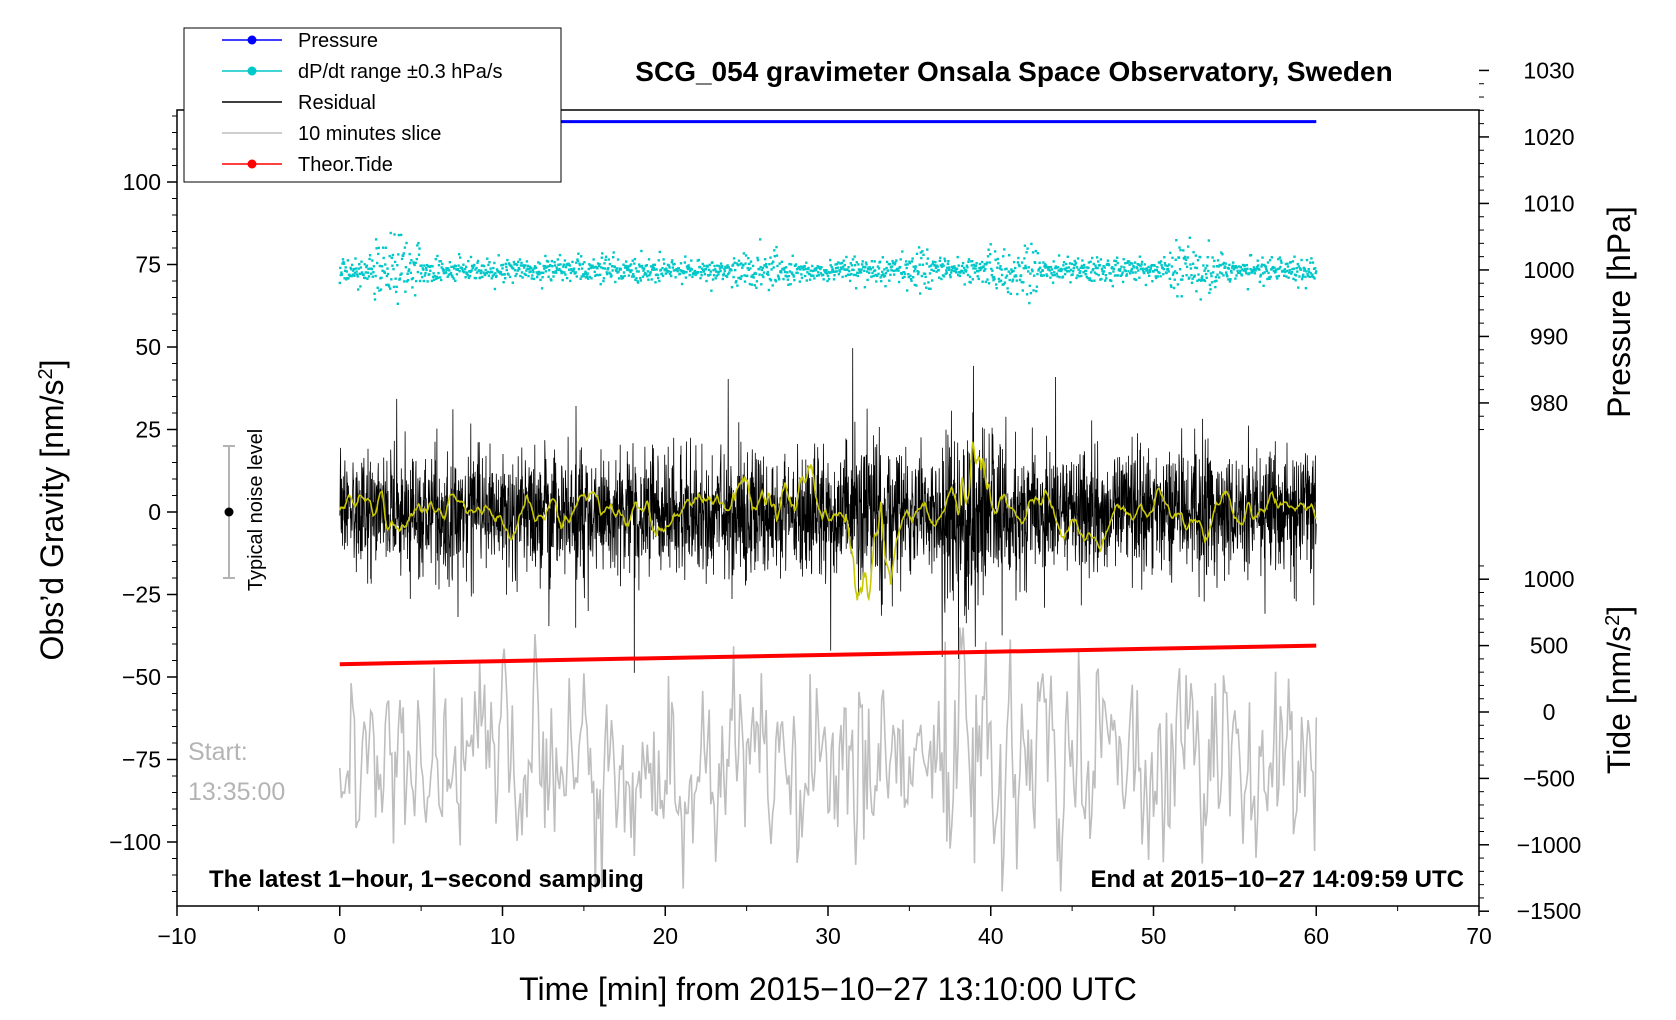 The height and width of the screenshot is (1020, 1676). What do you see at coordinates (1549, 911) in the screenshot?
I see `tide-tick-label: −1500` at bounding box center [1549, 911].